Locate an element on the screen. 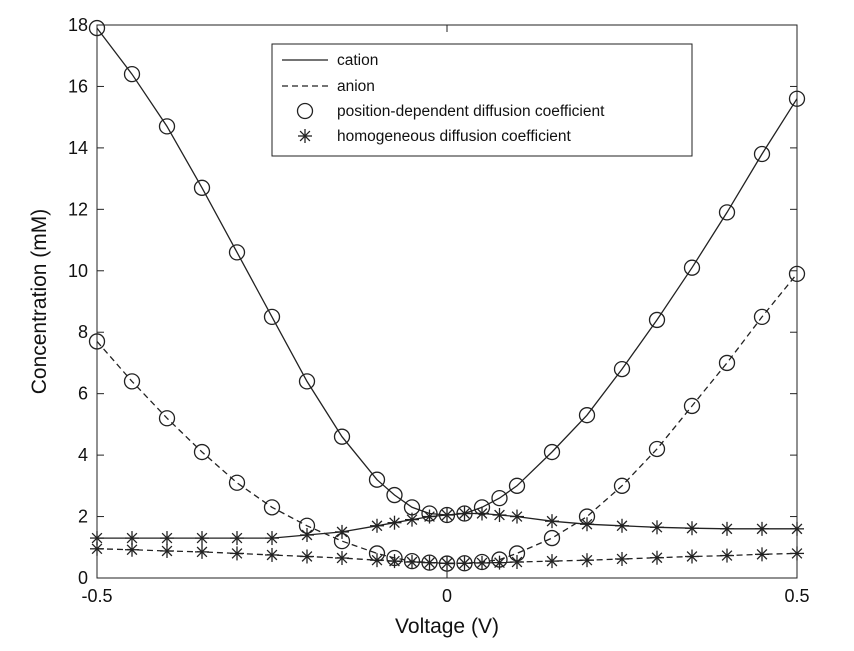  y-tick-label: 16 is located at coordinates (78, 86).